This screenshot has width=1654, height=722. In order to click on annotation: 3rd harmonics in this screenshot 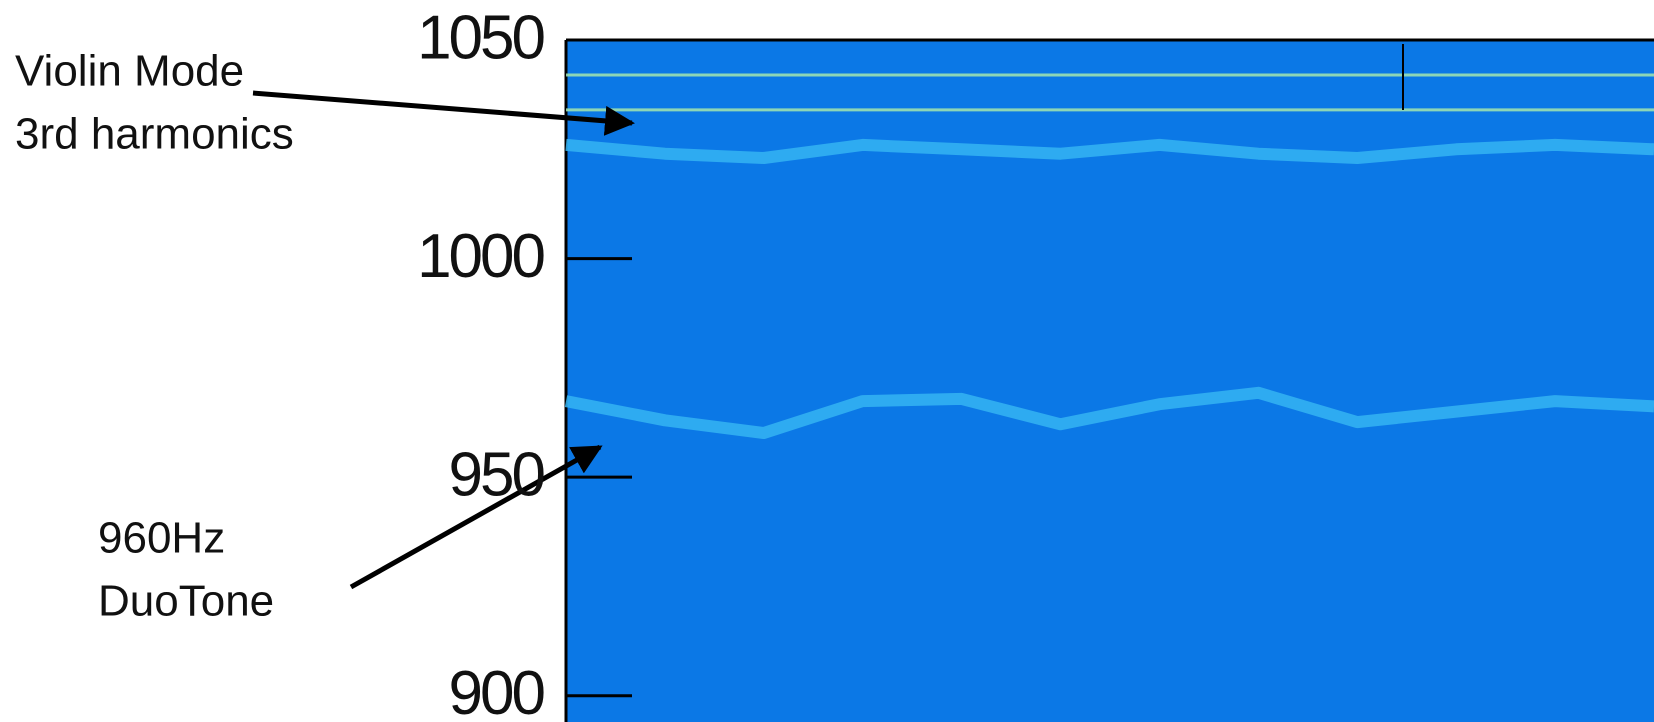, I will do `click(154, 134)`.